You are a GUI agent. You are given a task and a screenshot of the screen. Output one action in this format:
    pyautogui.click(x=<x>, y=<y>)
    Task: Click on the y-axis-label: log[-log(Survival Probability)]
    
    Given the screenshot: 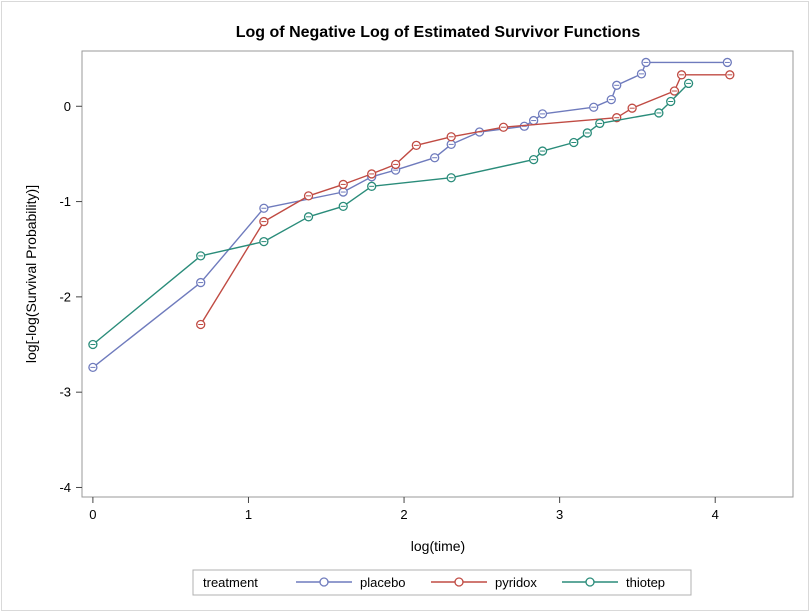 What is the action you would take?
    pyautogui.click(x=31, y=274)
    